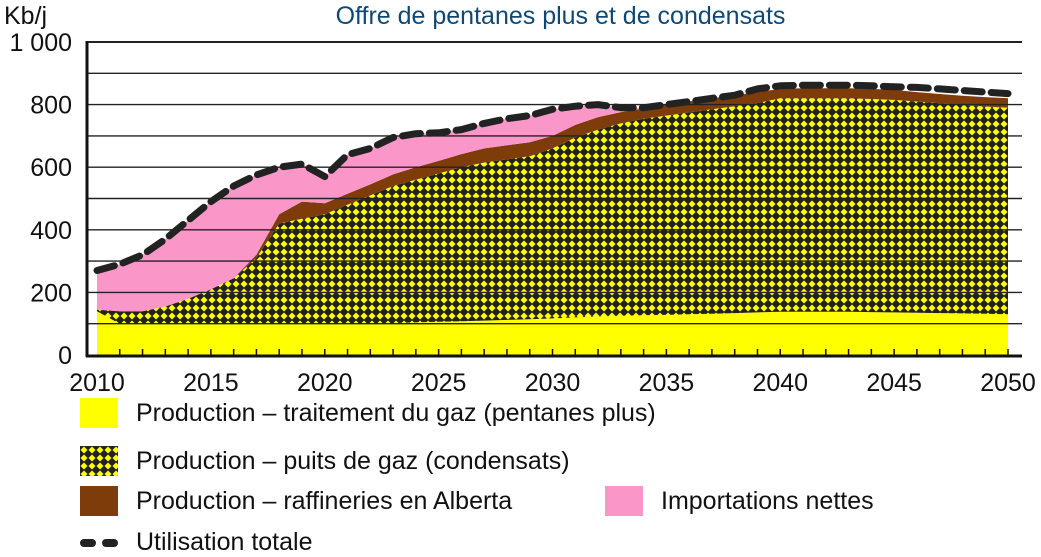  I want to click on checker-swatch-icon, so click(99, 461).